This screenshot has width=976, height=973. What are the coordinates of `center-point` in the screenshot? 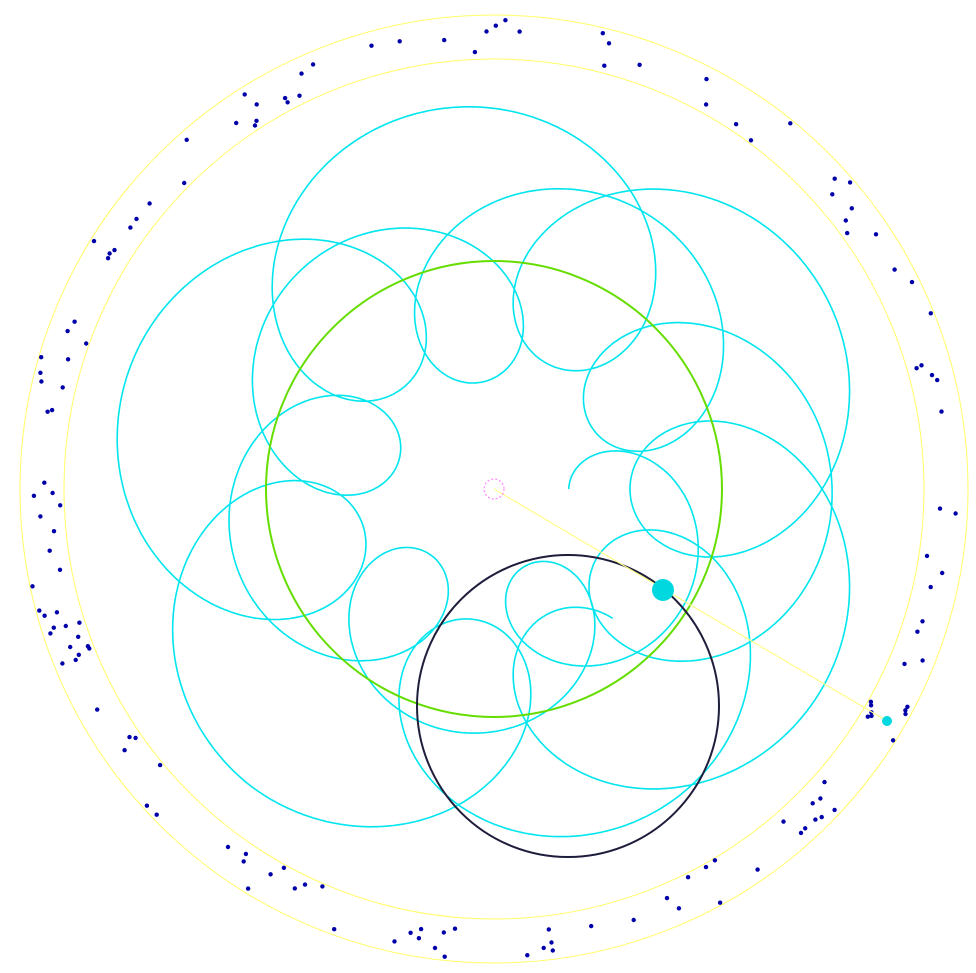 It's located at (494, 489).